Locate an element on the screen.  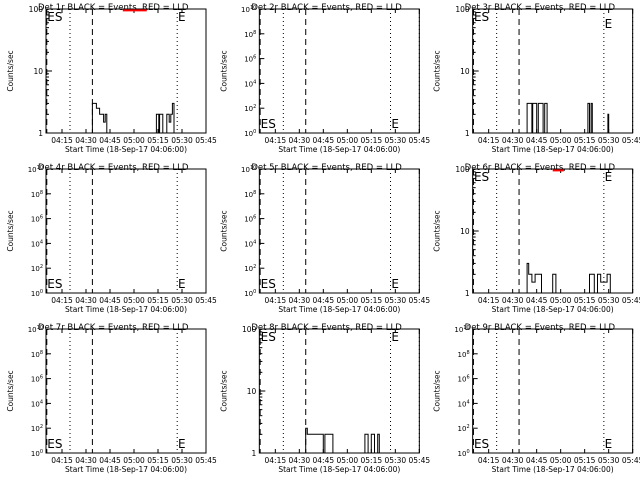
panel-title: Det 2r BLACK = Events, RED = LLD is located at coordinates (326, 8).